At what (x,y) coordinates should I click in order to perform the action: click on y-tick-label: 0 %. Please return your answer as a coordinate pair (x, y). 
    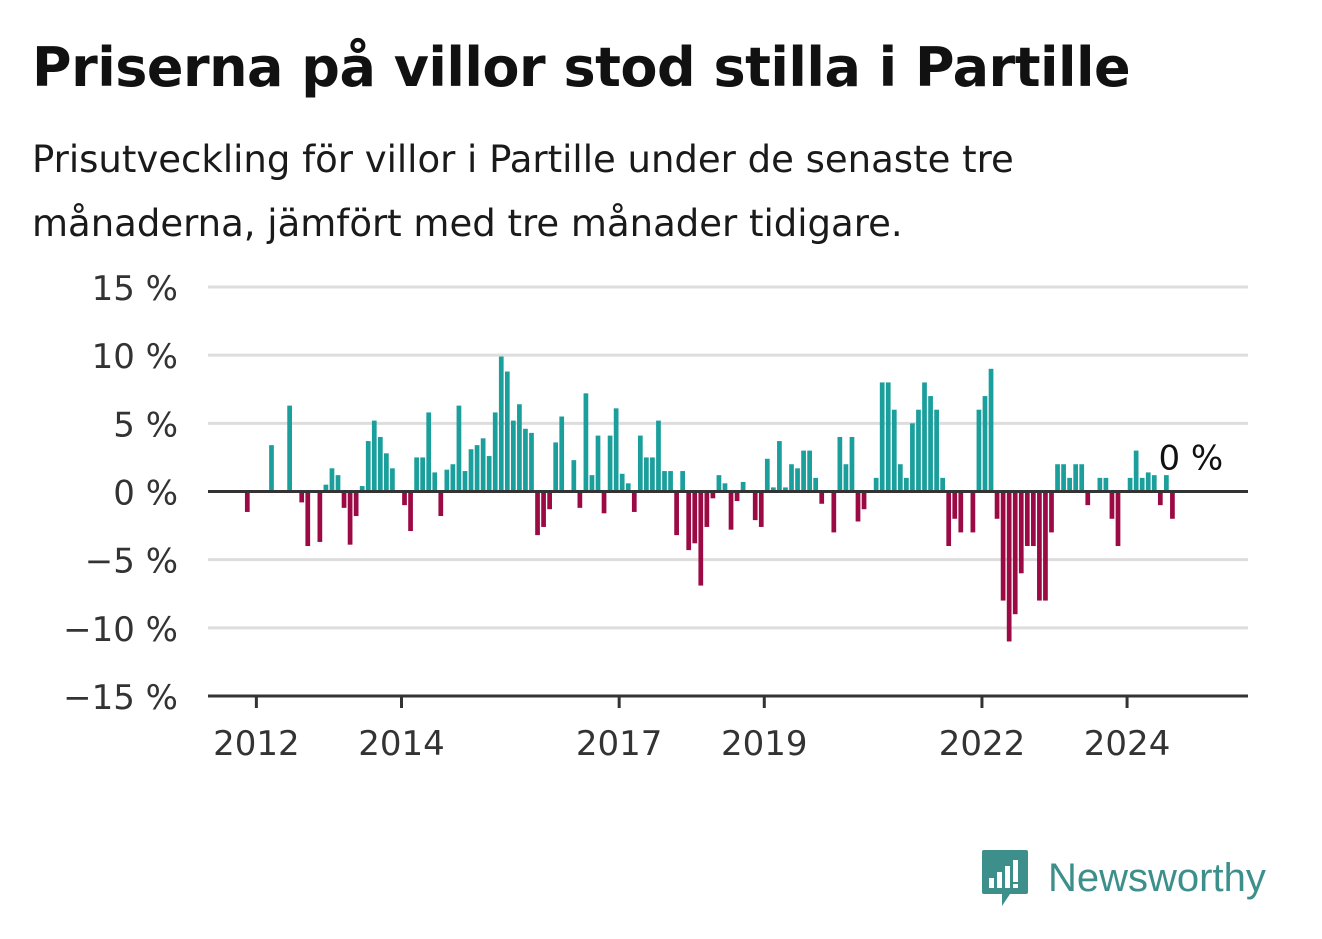
    Looking at the image, I should click on (145, 494).